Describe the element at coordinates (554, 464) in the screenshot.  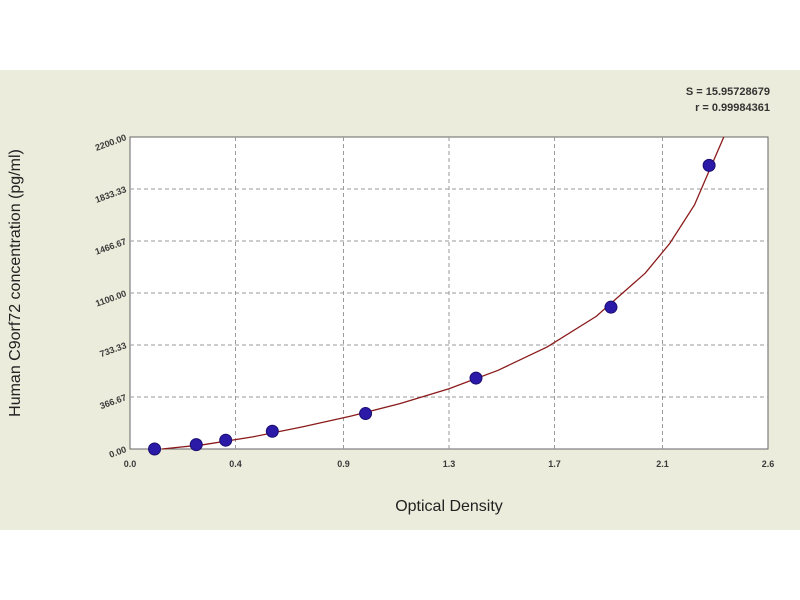
I see `x-tick-label: 1.7` at that location.